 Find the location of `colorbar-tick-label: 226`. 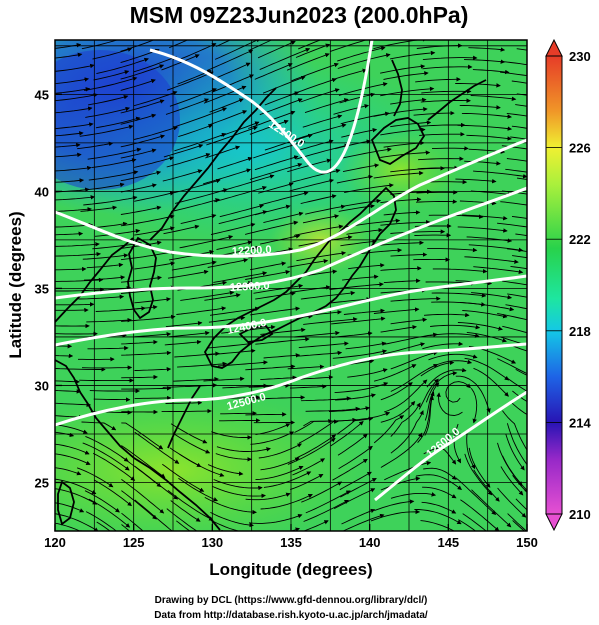

colorbar-tick-label: 226 is located at coordinates (580, 148).